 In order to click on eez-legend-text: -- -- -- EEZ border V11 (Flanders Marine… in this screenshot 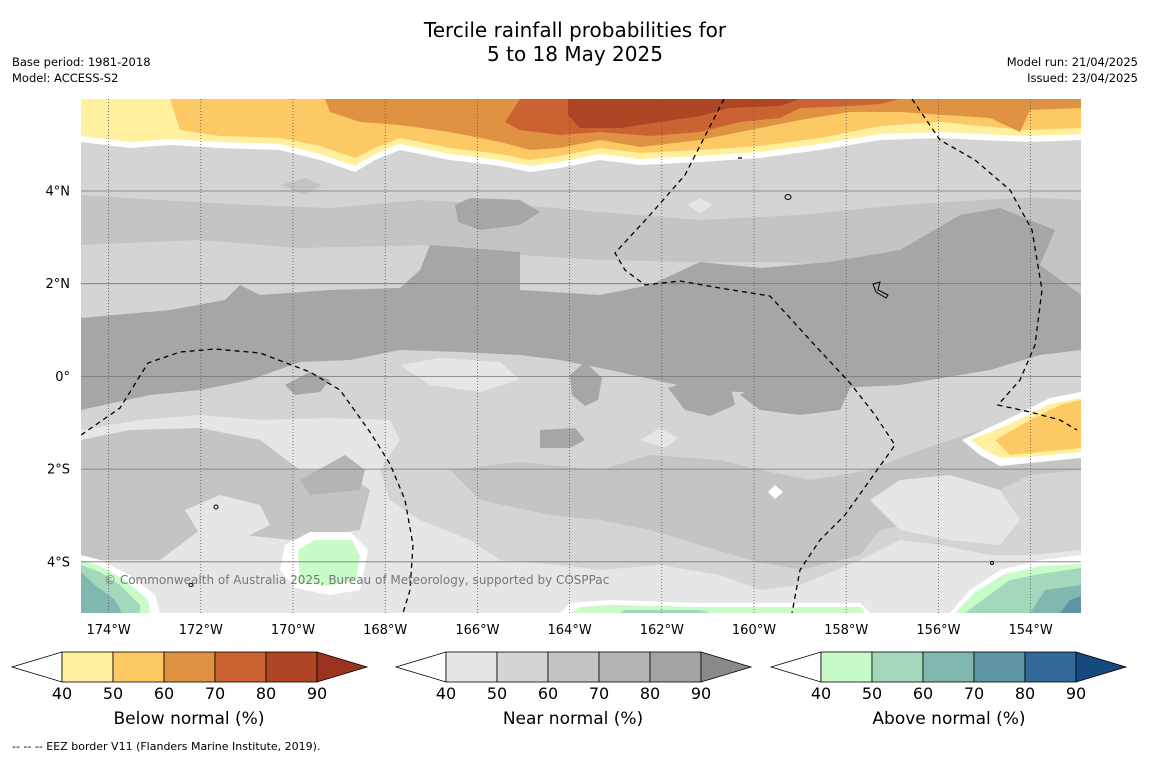, I will do `click(166, 746)`.